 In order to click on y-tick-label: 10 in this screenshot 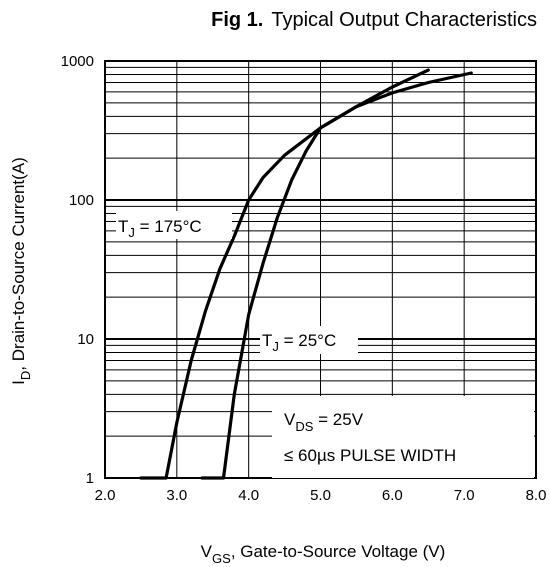, I will do `click(85, 339)`.